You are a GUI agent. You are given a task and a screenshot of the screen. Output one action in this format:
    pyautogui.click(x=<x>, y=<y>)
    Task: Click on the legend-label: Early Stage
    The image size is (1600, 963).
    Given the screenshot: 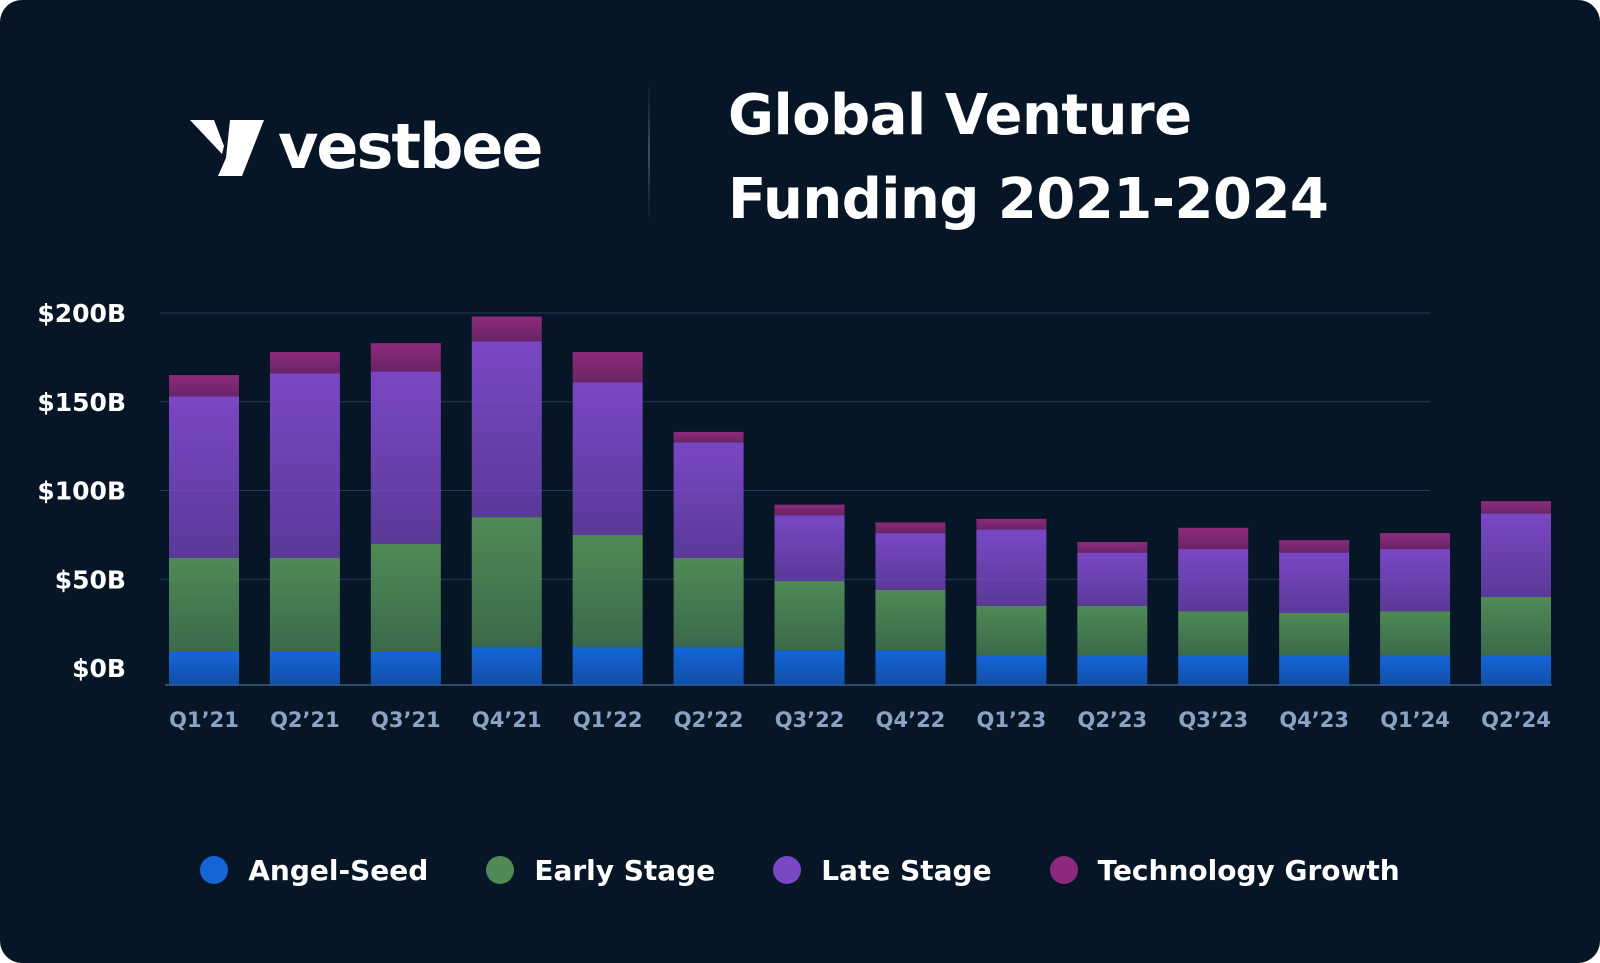 What is the action you would take?
    pyautogui.click(x=625, y=870)
    